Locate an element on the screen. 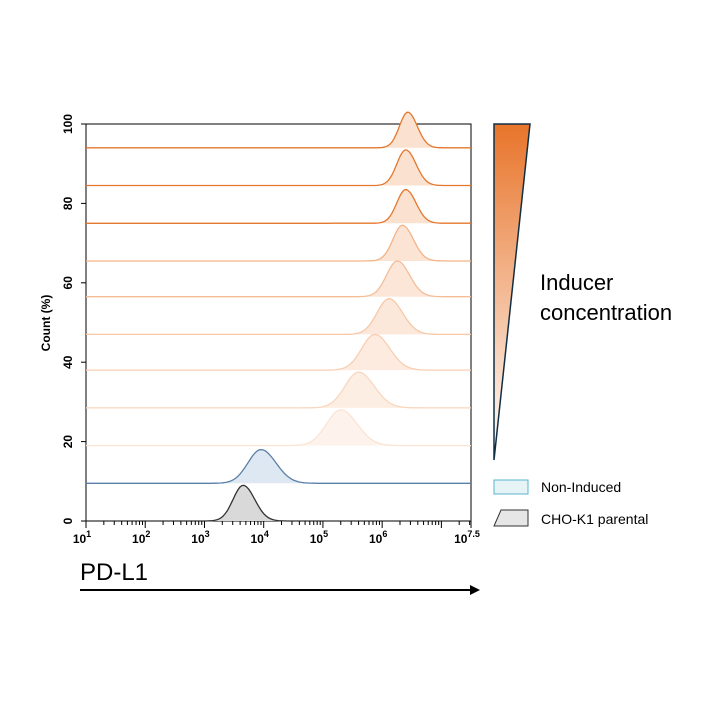 The height and width of the screenshot is (720, 720). x-tick-label: 10⁴ is located at coordinates (260, 537).